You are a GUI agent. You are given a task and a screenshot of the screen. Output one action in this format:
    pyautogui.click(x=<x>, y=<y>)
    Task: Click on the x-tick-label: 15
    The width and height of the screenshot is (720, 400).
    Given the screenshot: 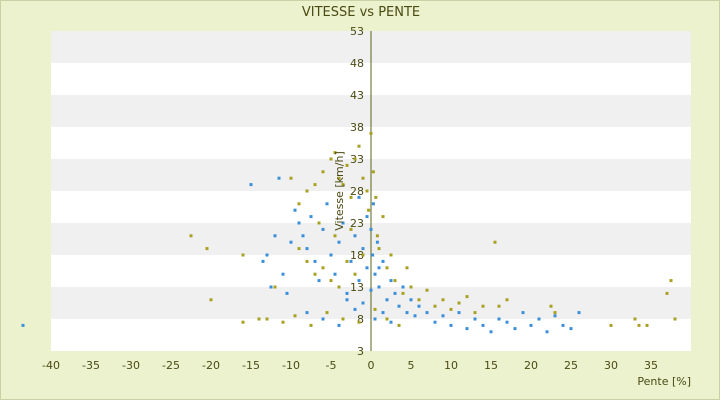 What is the action you would take?
    pyautogui.click(x=491, y=365)
    